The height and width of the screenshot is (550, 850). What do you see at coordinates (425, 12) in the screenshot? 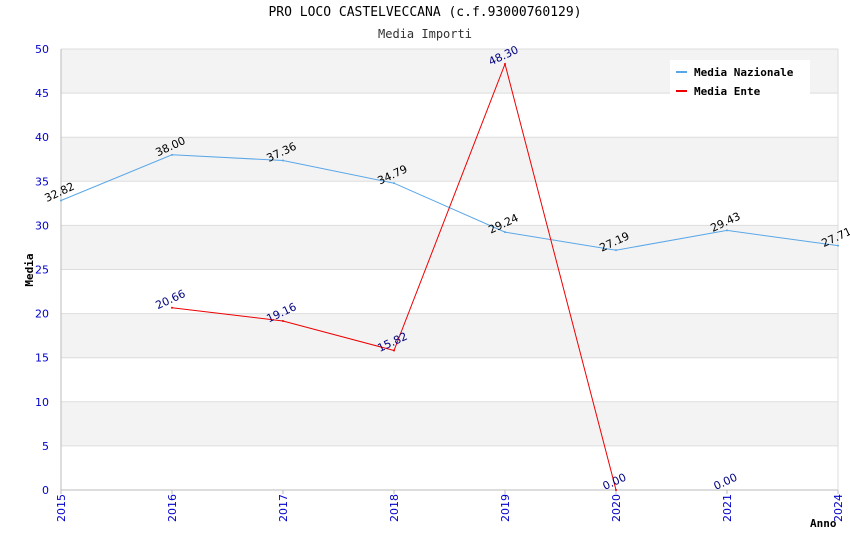
I see `chart-title: PRO LOCO CASTELVECCANA (c.f.93000760129)` at bounding box center [425, 12].